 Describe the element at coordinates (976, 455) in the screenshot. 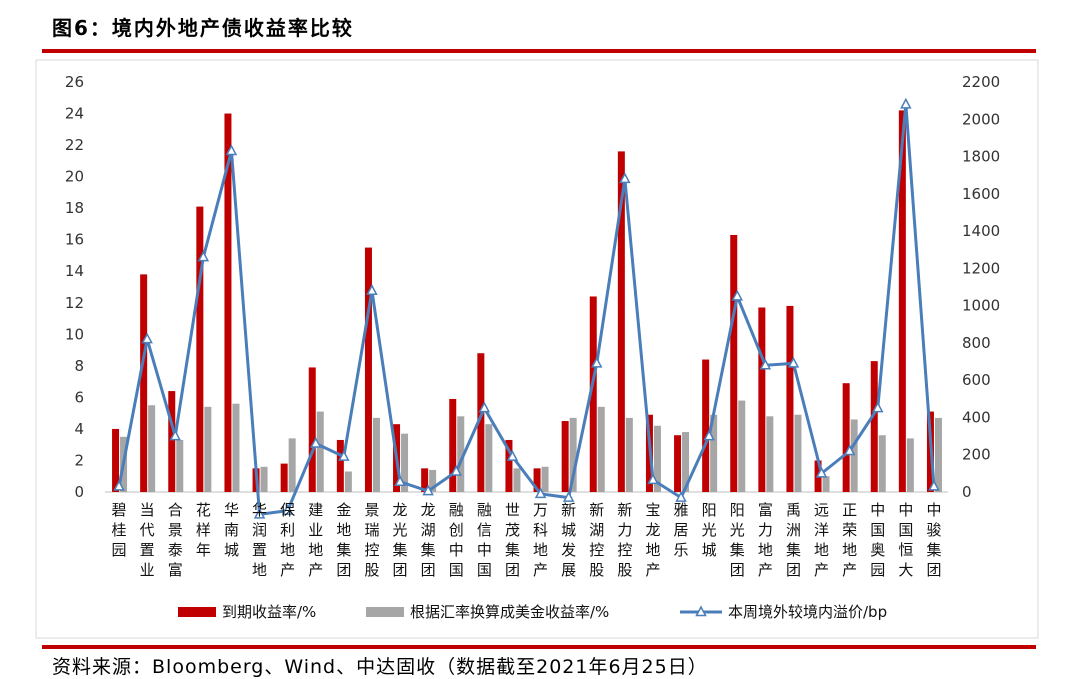

I see `right-tick-label: 200` at that location.